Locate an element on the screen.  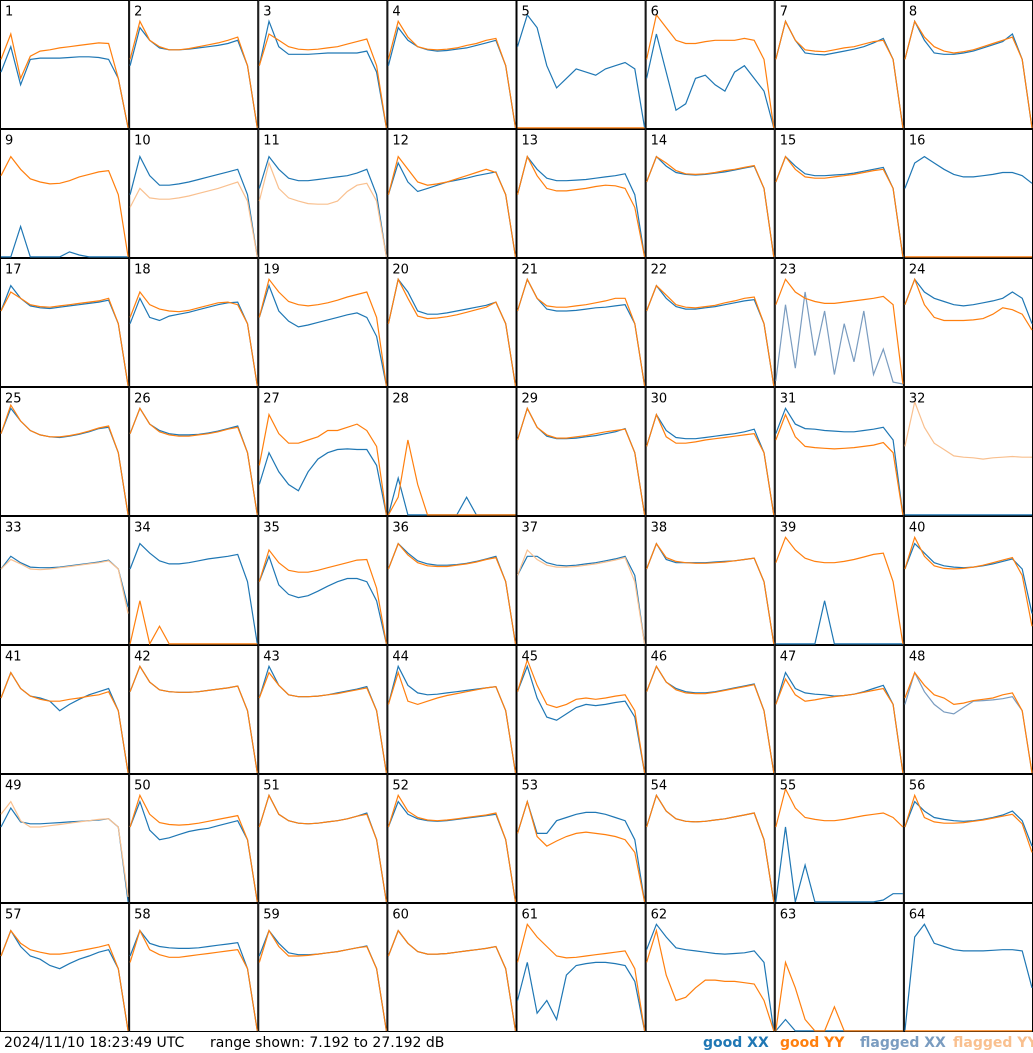
panel-label: 40 is located at coordinates (917, 528).